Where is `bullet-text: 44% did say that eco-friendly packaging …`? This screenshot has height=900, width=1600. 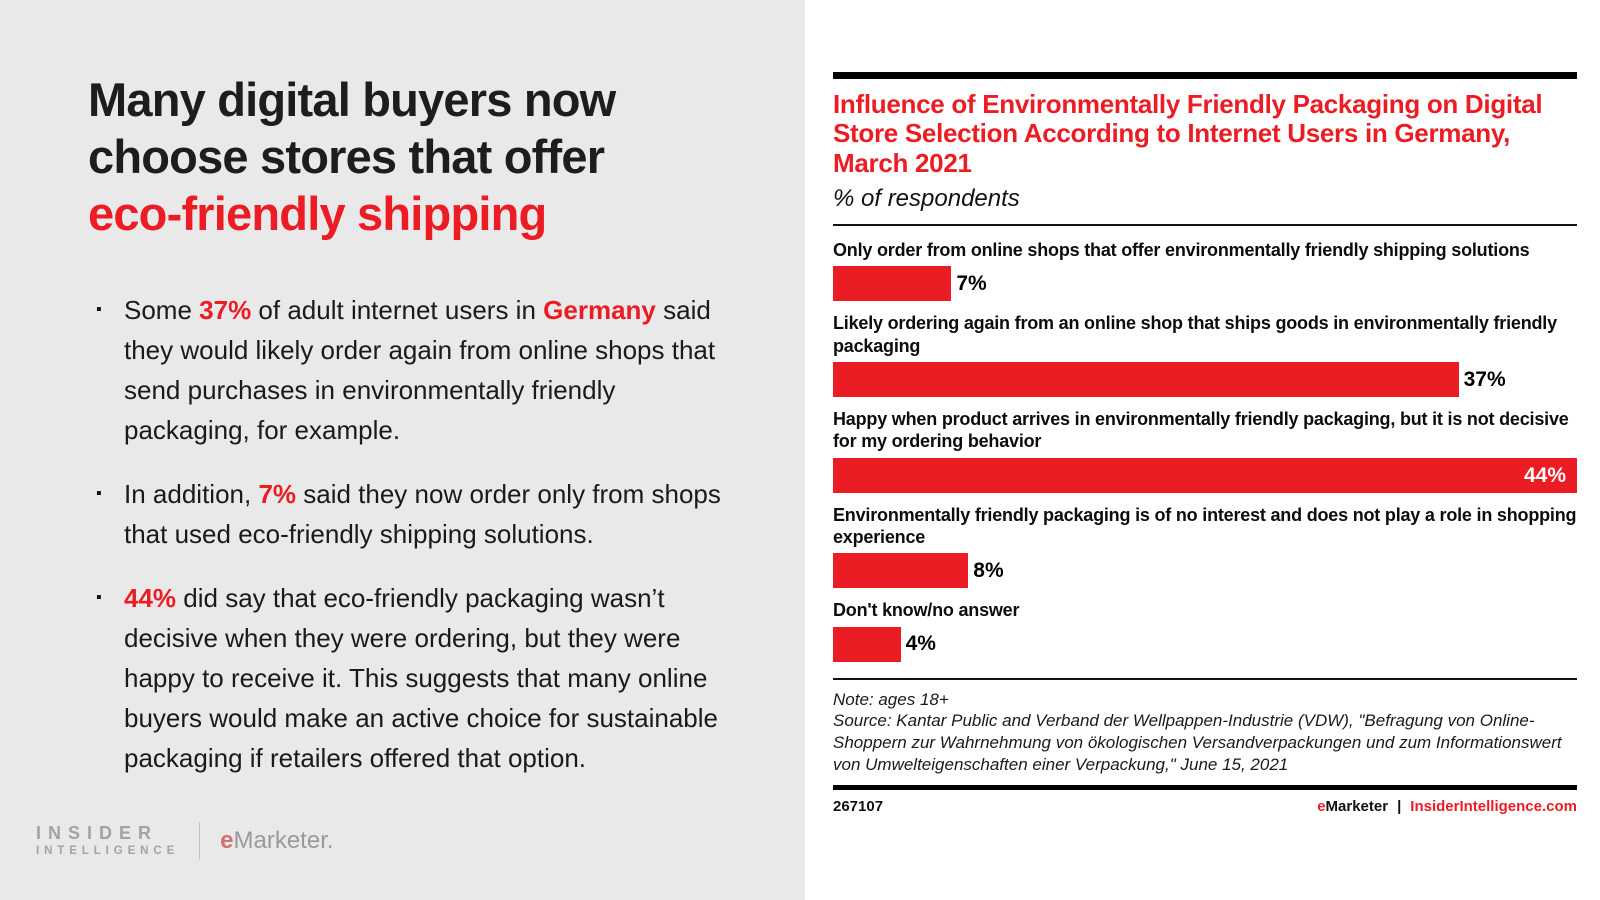 bullet-text: 44% did say that eco-friendly packaging … is located at coordinates (421, 678).